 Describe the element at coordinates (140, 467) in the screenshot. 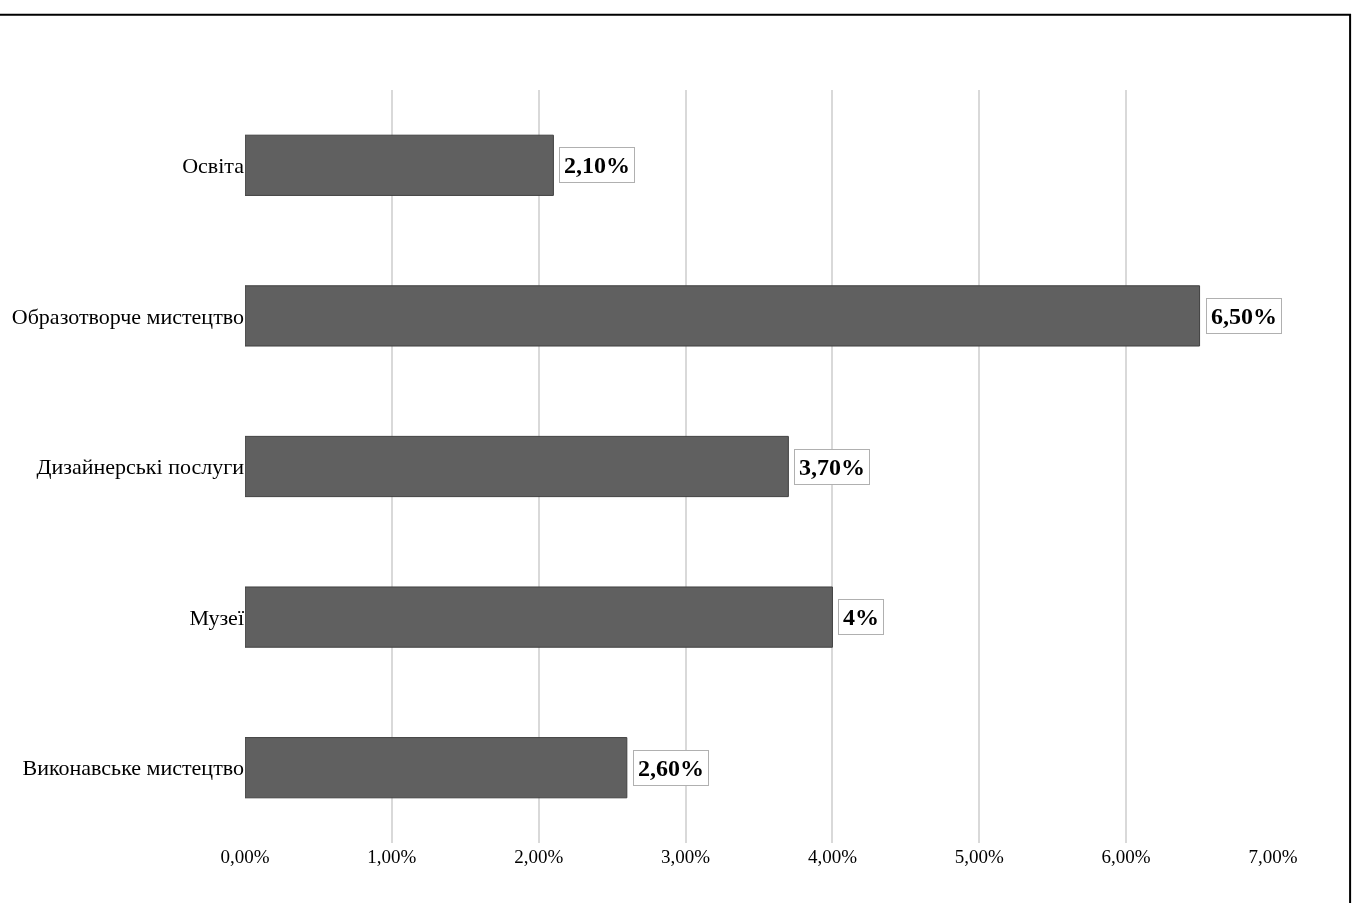

I see `y-tick-label: Дизайнерські послуги` at that location.